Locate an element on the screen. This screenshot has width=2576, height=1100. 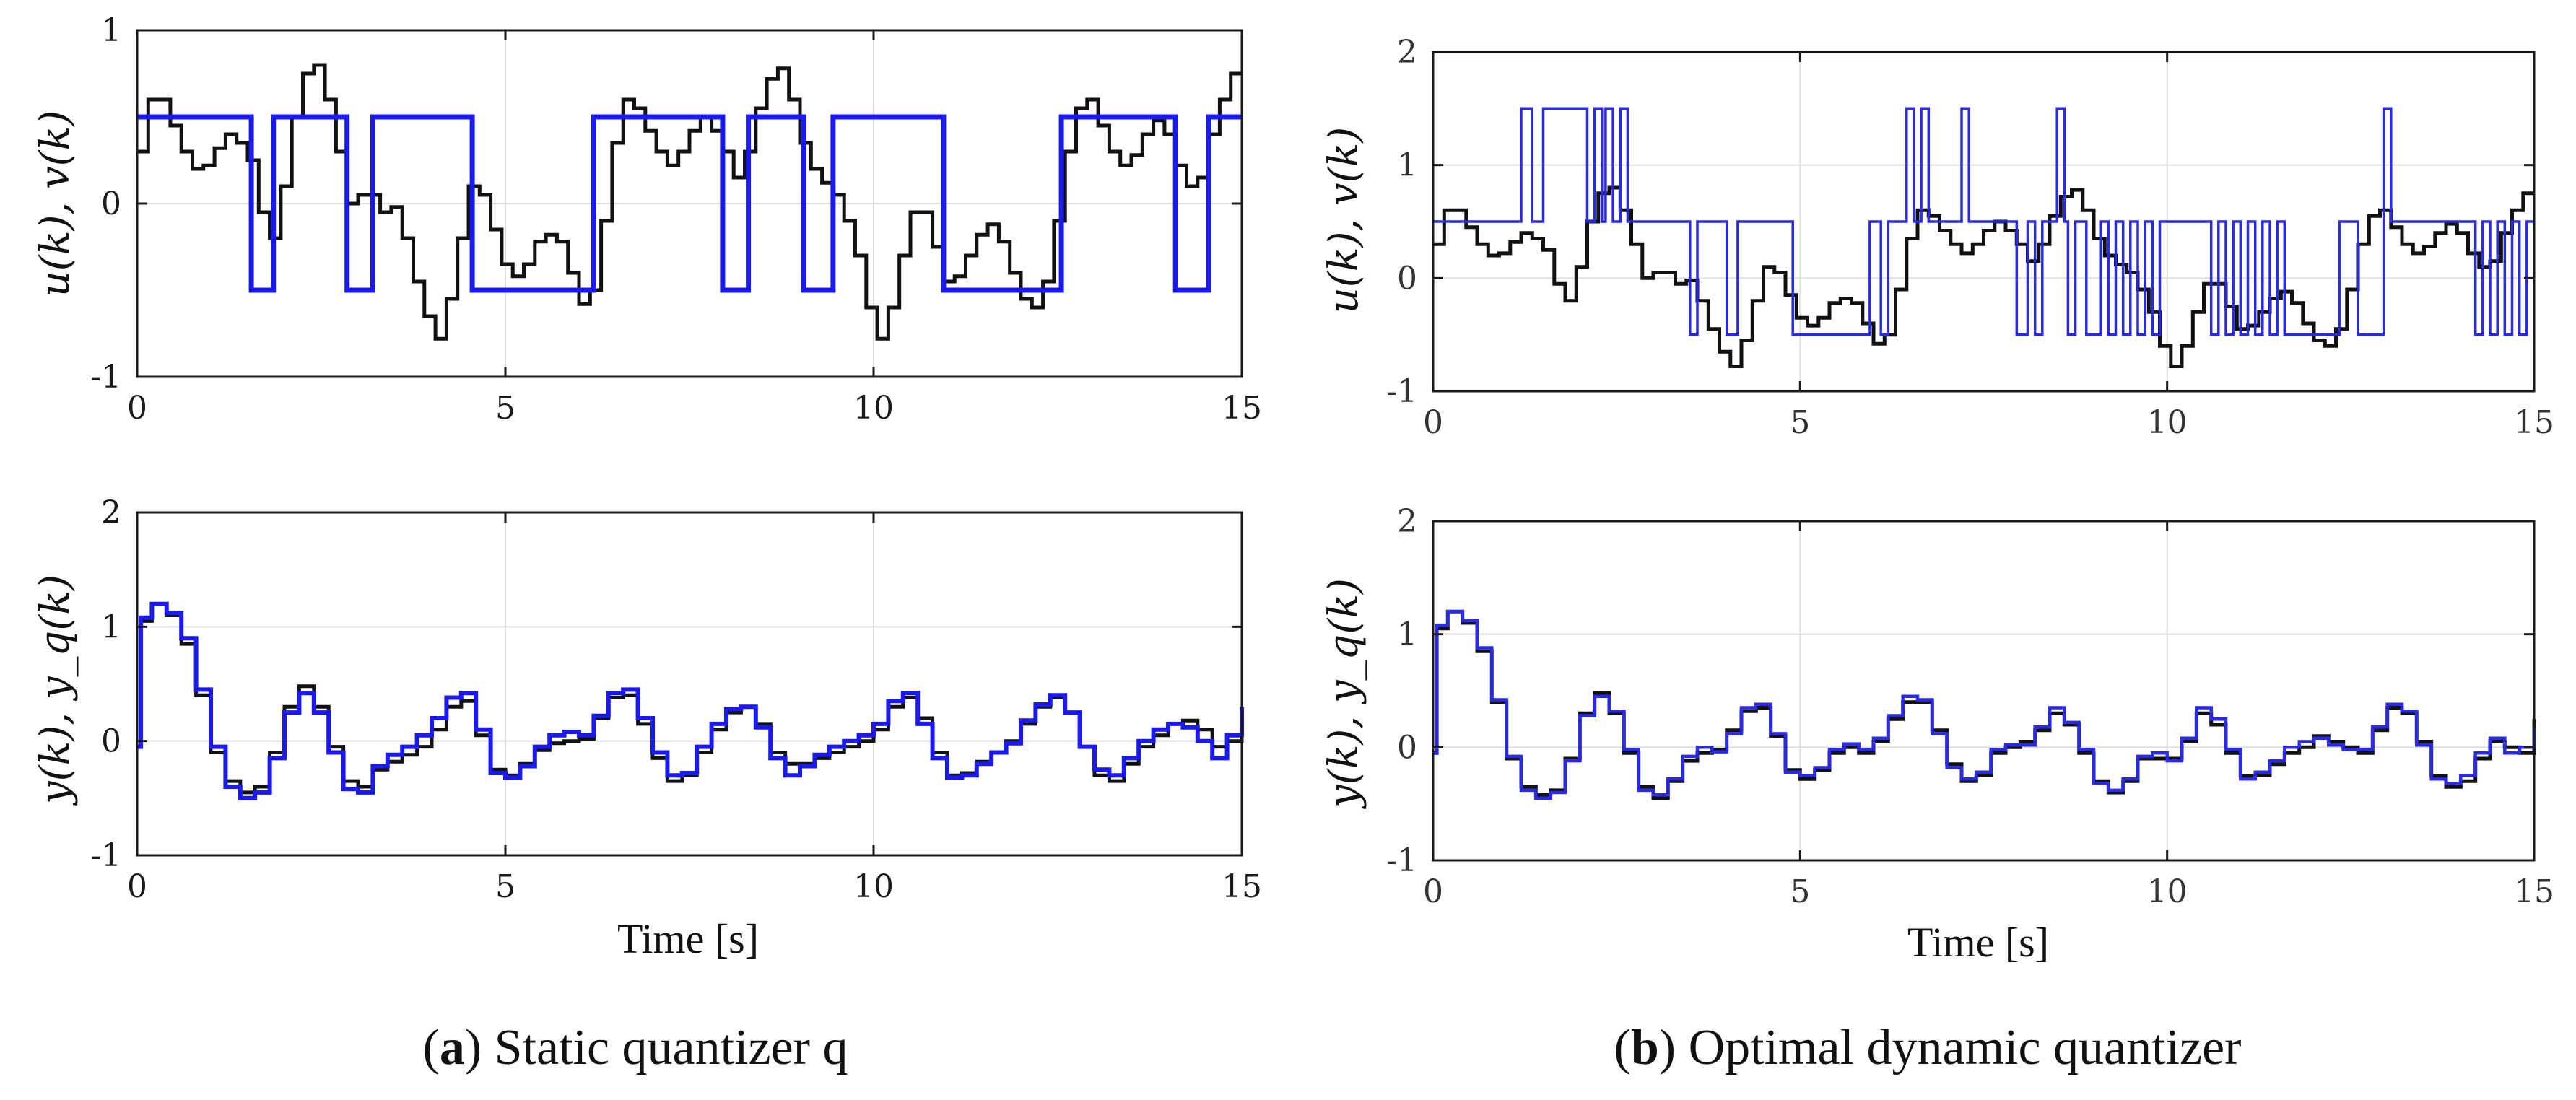
panel-a-bottom-ylabel: y(k), y_q(k) is located at coordinates (55, 690).